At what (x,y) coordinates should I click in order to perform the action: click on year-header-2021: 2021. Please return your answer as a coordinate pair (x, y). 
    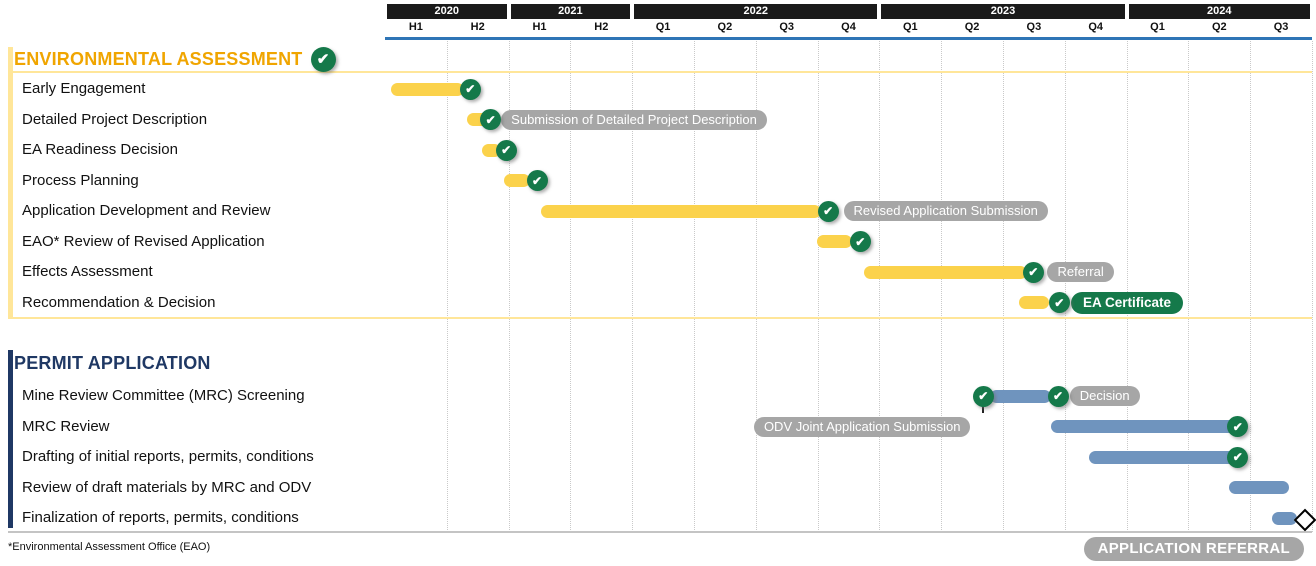
    Looking at the image, I should click on (570, 11).